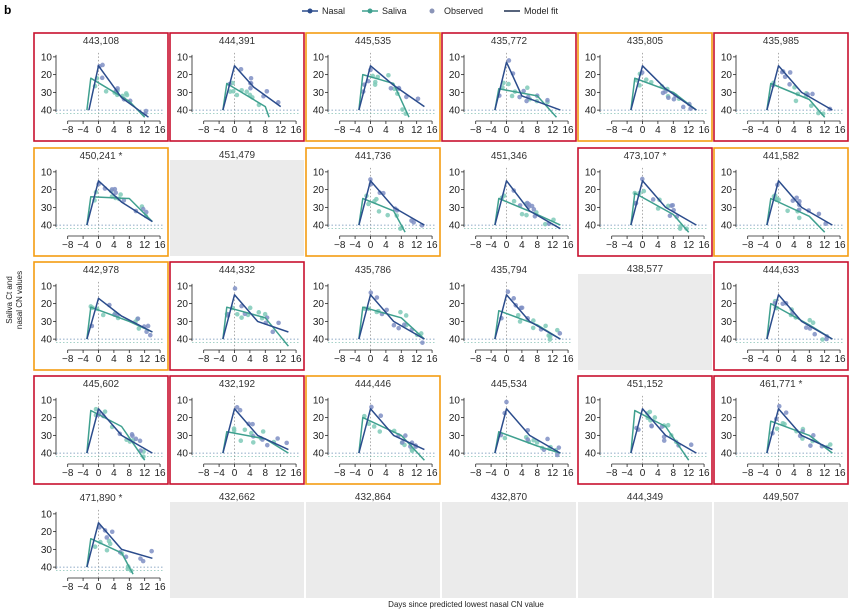 Image resolution: width=858 pixels, height=615 pixels. Describe the element at coordinates (373, 545) in the screenshot. I see `panel-26: 432,864` at that location.